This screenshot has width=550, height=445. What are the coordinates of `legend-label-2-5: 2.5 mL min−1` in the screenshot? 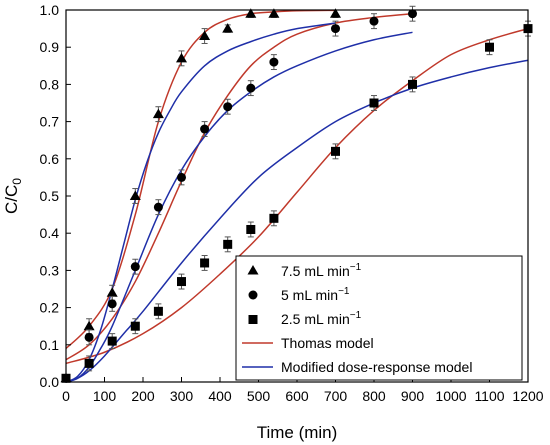 It's located at (321, 318).